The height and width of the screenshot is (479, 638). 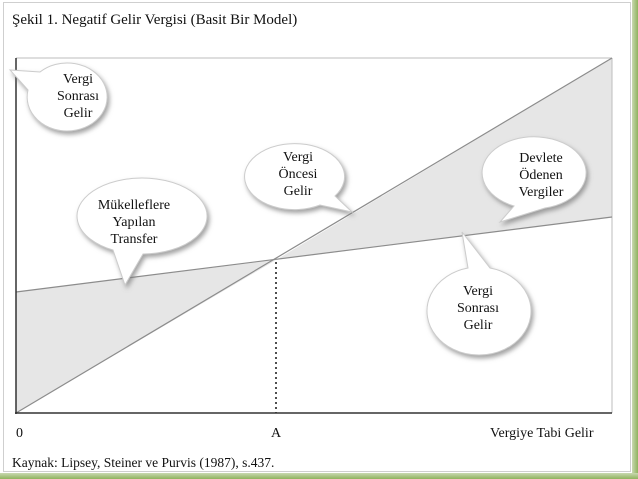 What do you see at coordinates (319, 476) in the screenshot?
I see `slide-edge-bottom` at bounding box center [319, 476].